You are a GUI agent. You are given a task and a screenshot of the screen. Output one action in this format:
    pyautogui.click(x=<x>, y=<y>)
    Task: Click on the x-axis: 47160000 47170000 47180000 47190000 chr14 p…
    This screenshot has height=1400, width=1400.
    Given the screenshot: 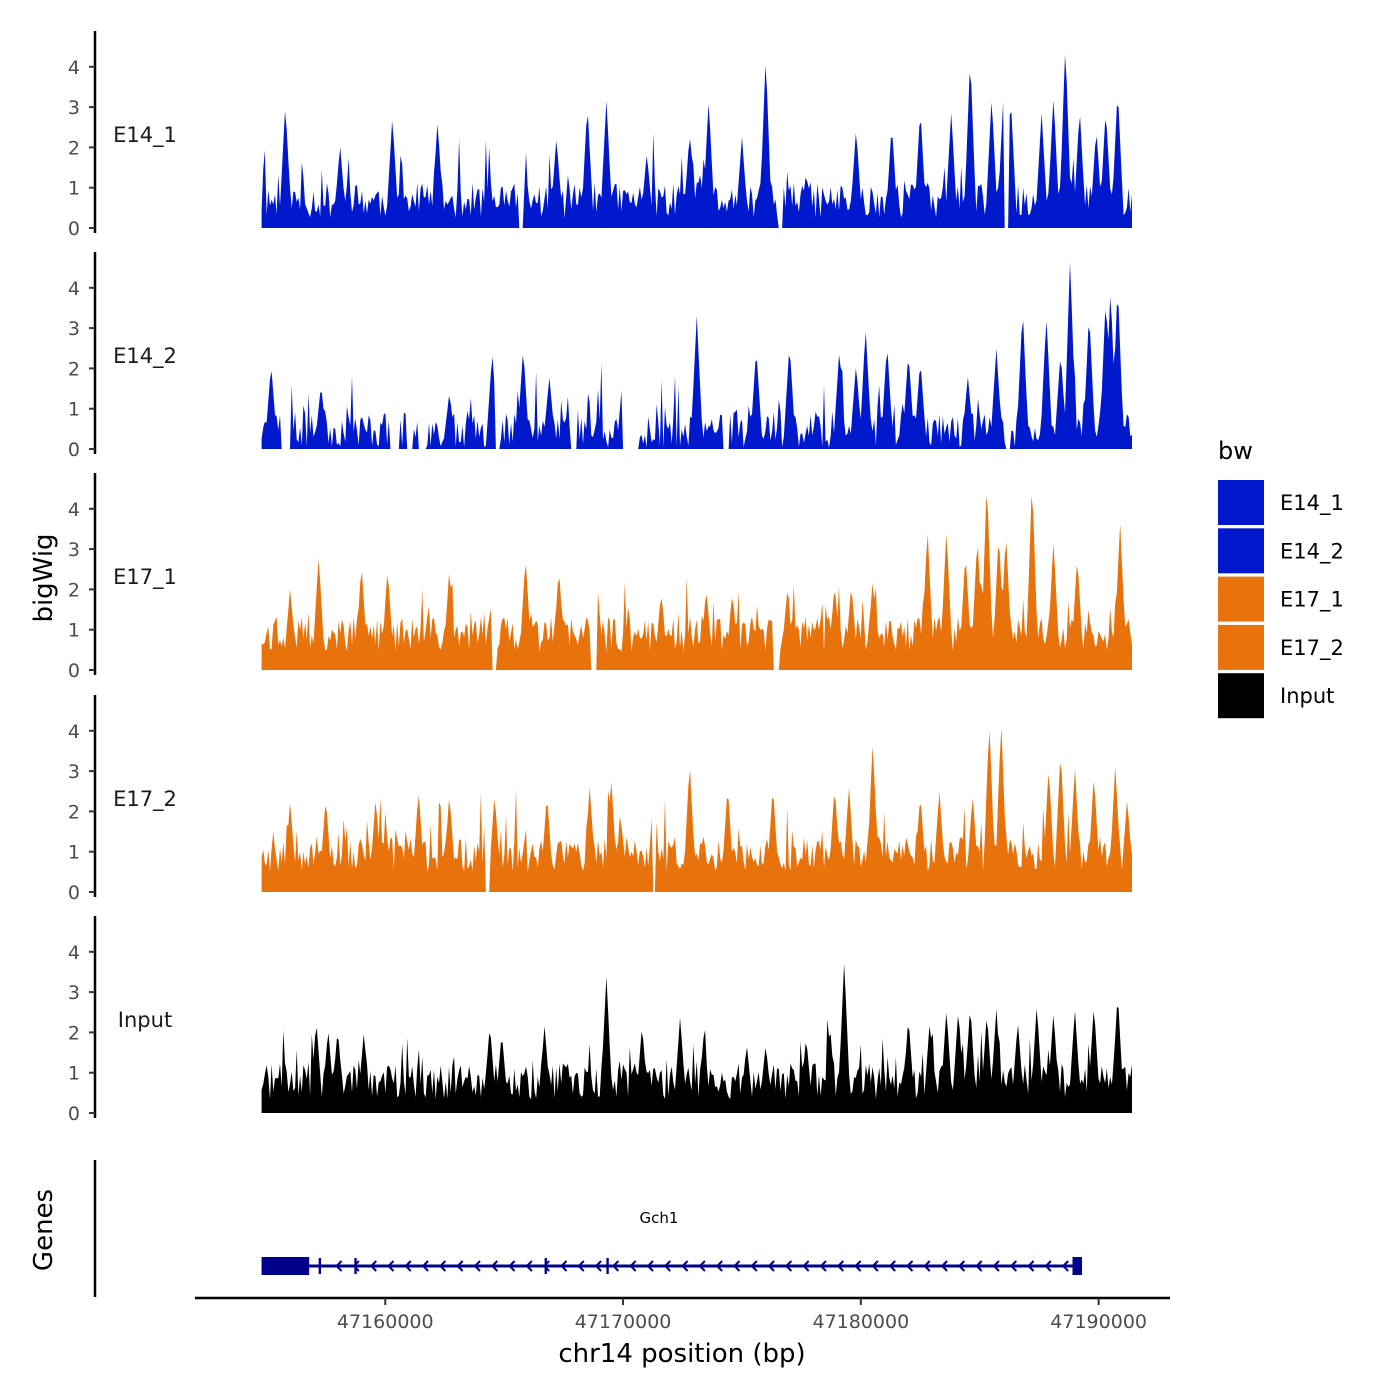 What is the action you would take?
    pyautogui.click(x=682, y=1332)
    